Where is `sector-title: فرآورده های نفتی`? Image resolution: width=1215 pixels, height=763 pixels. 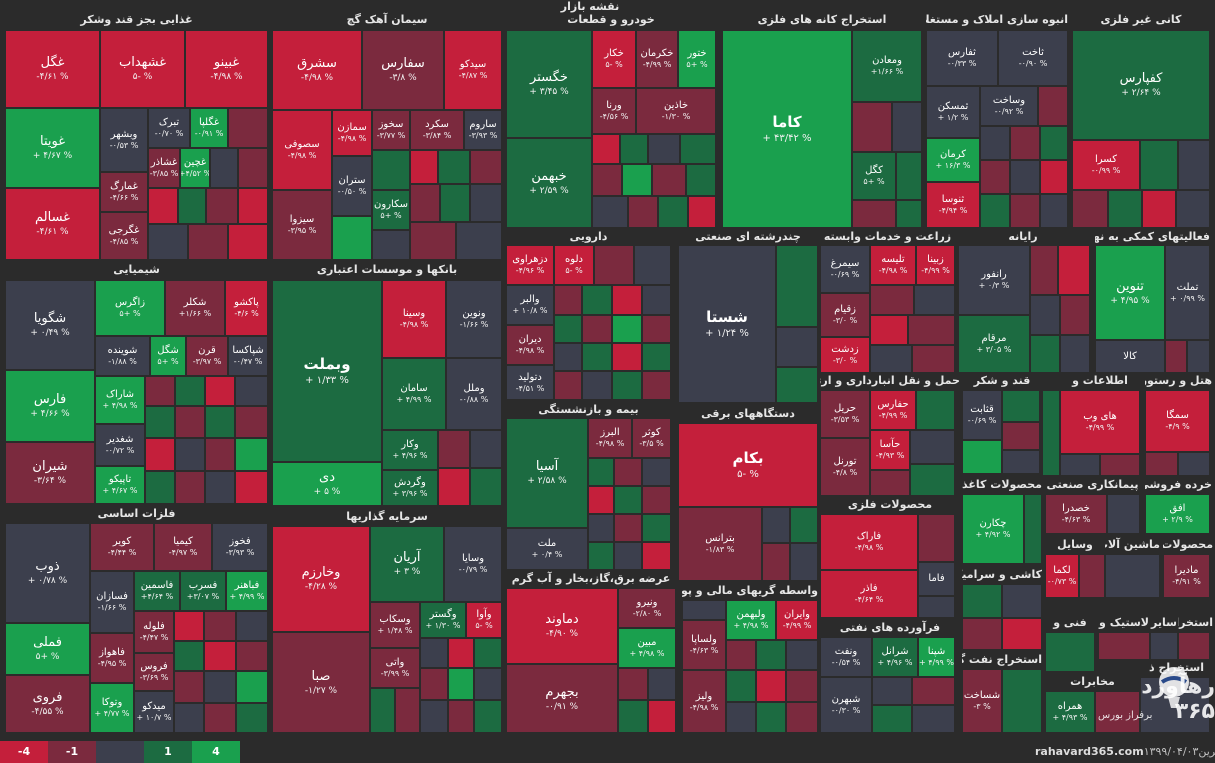 sector-title: فرآورده های نفتی is located at coordinates (890, 627).